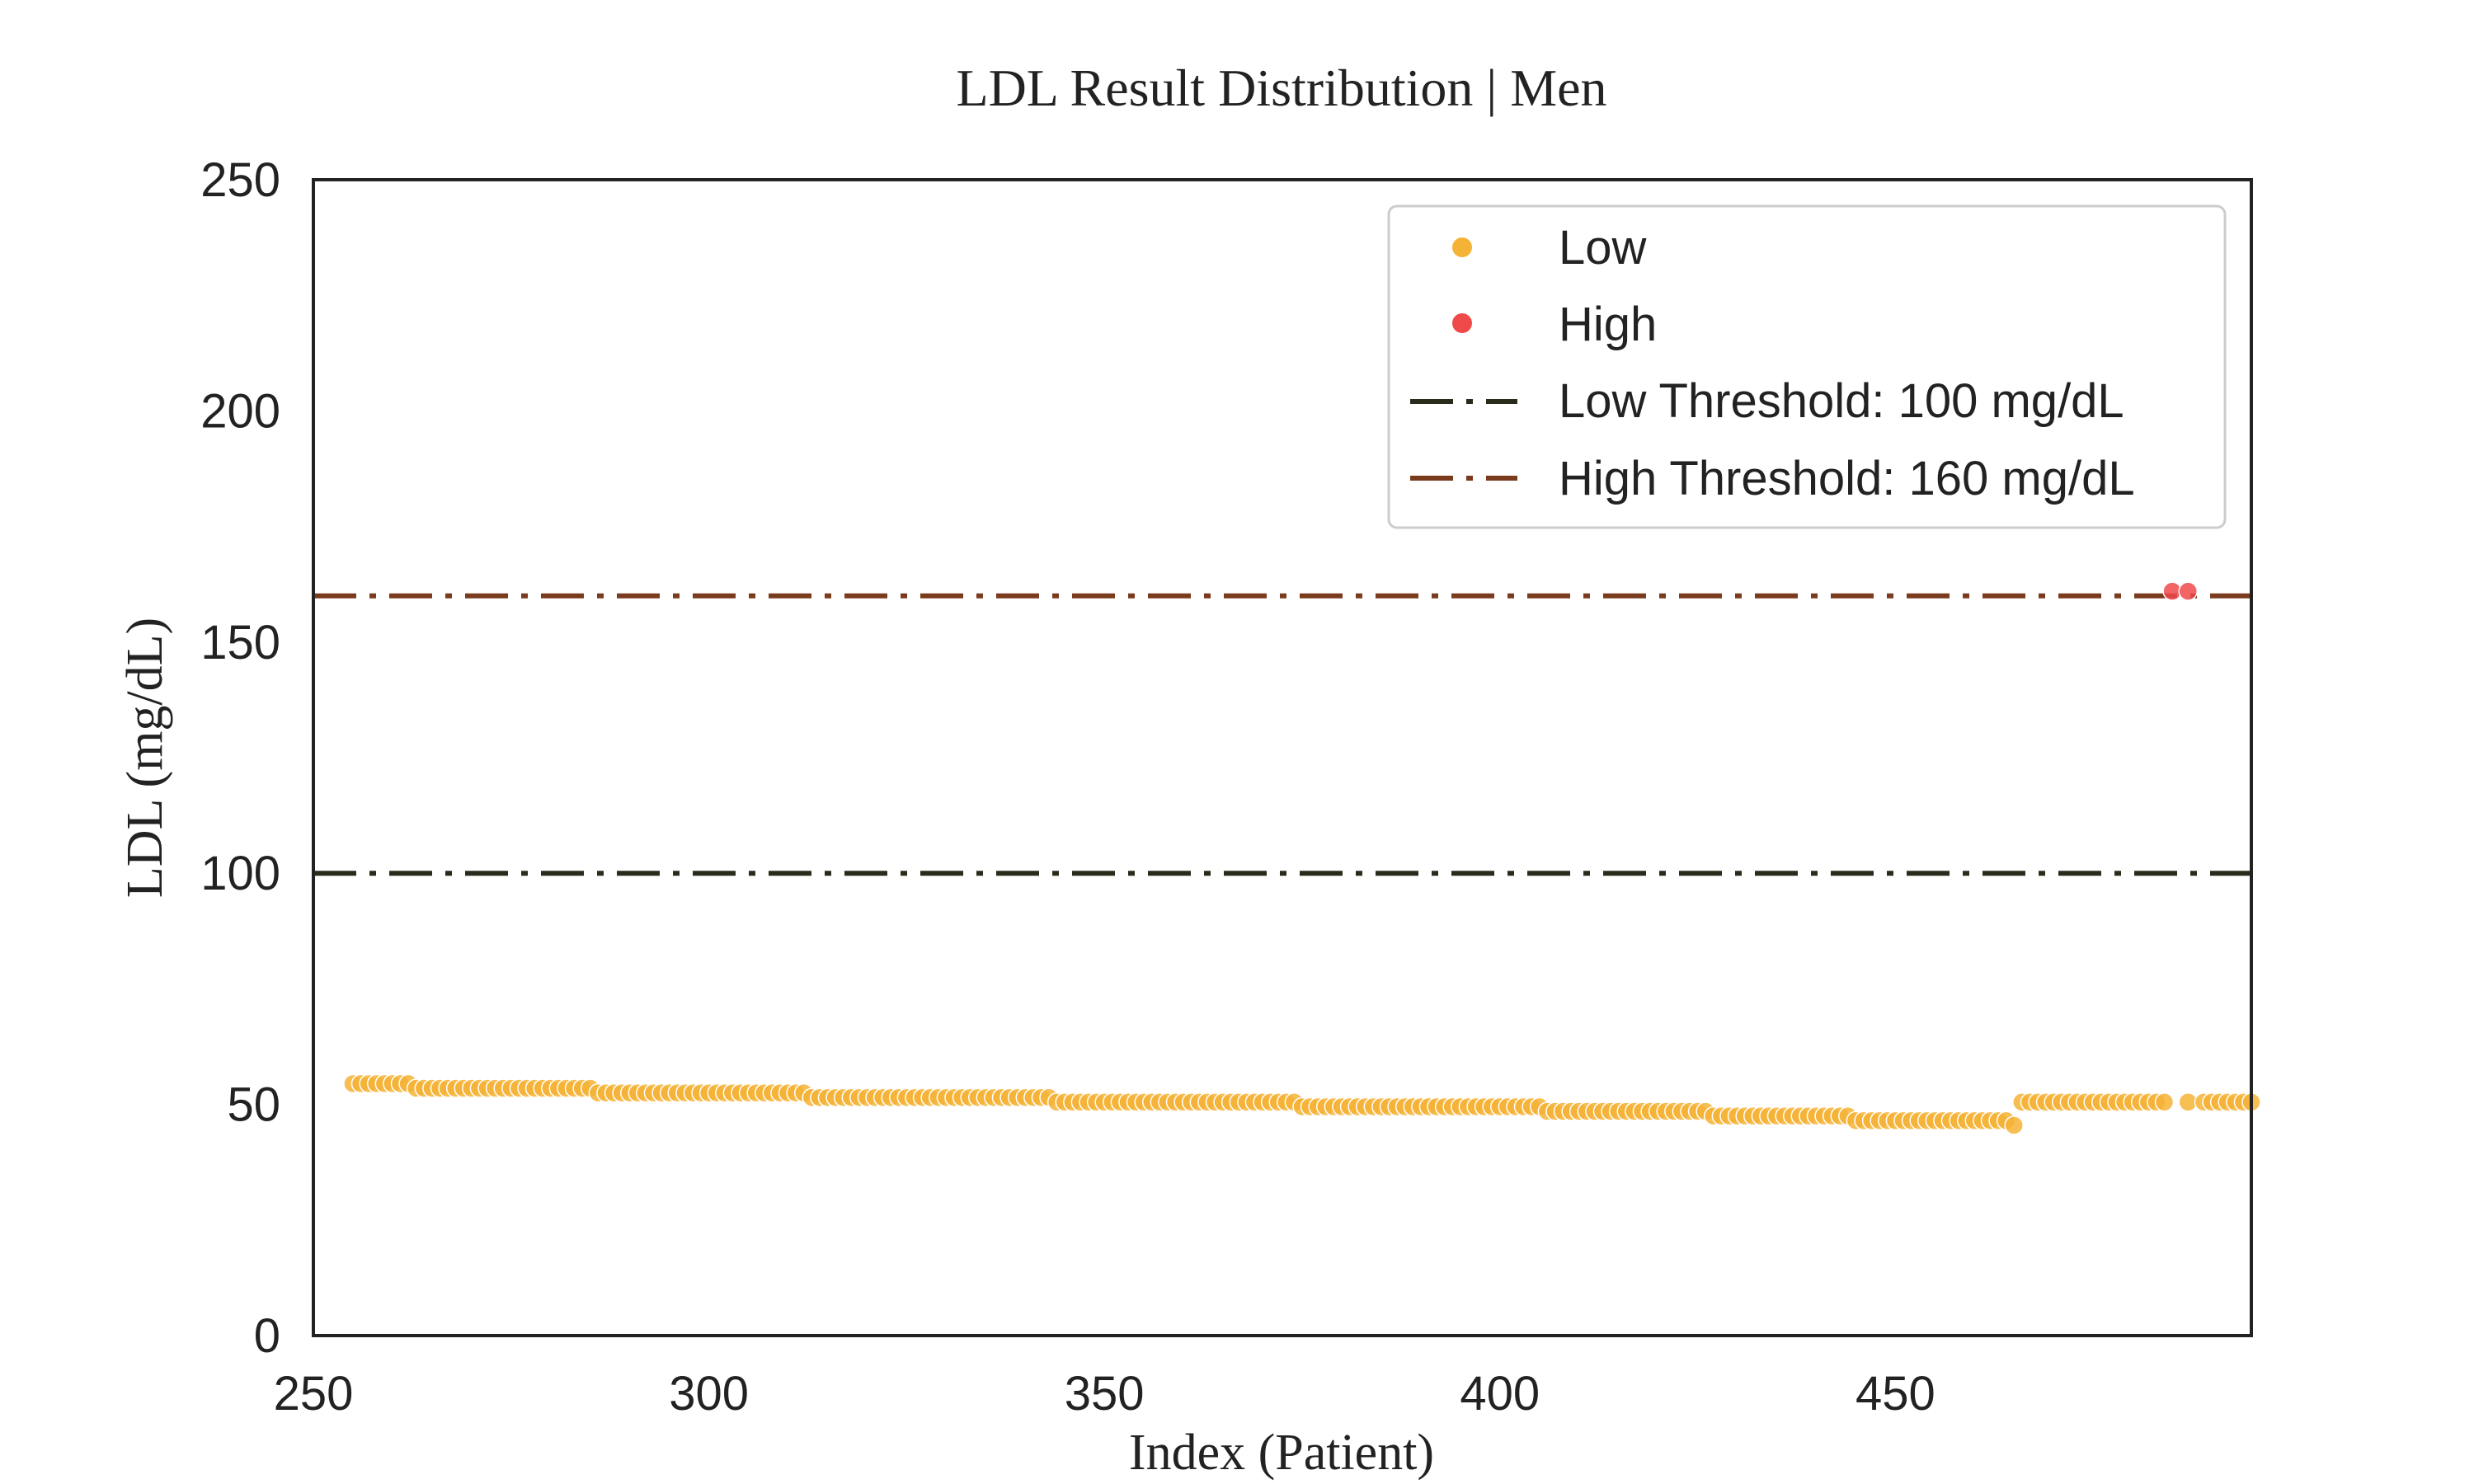  What do you see at coordinates (1282, 734) in the screenshot?
I see `reference-lines` at bounding box center [1282, 734].